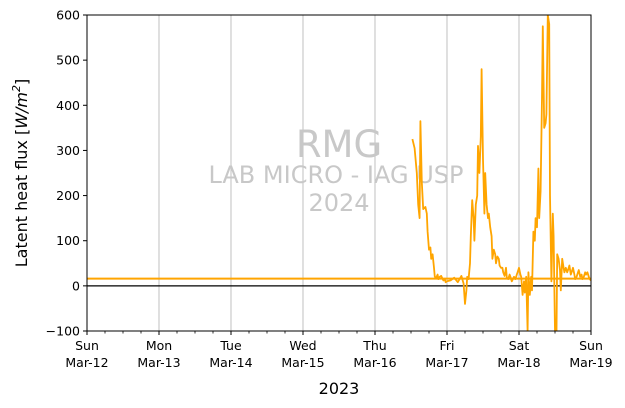  Describe the element at coordinates (339, 388) in the screenshot. I see `x-axis-title: 2023` at that location.